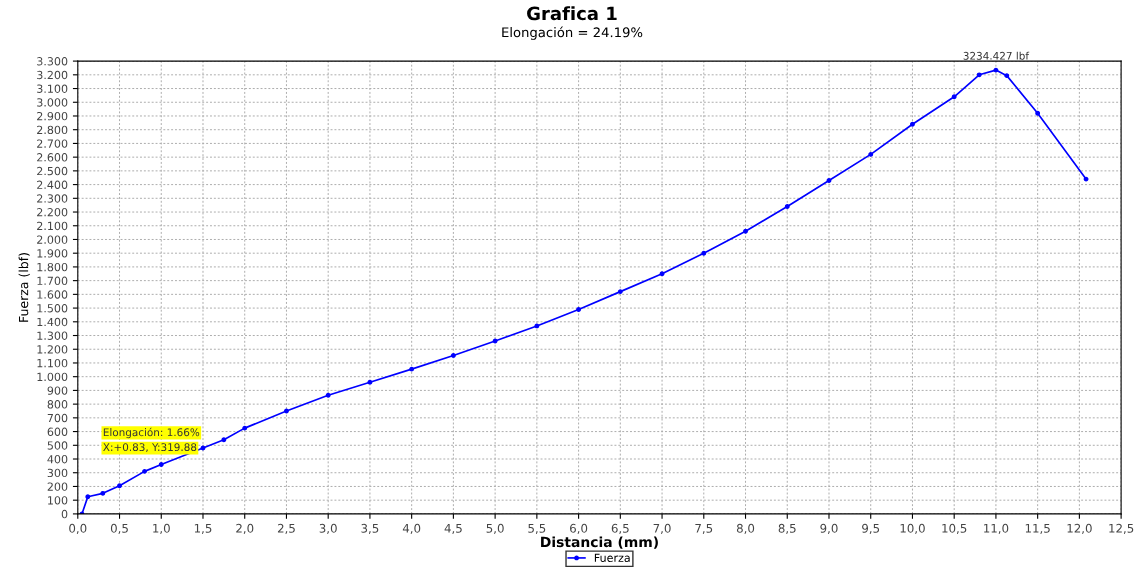 This screenshot has width=1144, height=571. Describe the element at coordinates (24, 287) in the screenshot. I see `y-axis-title: Fuerza (lbf)` at that location.